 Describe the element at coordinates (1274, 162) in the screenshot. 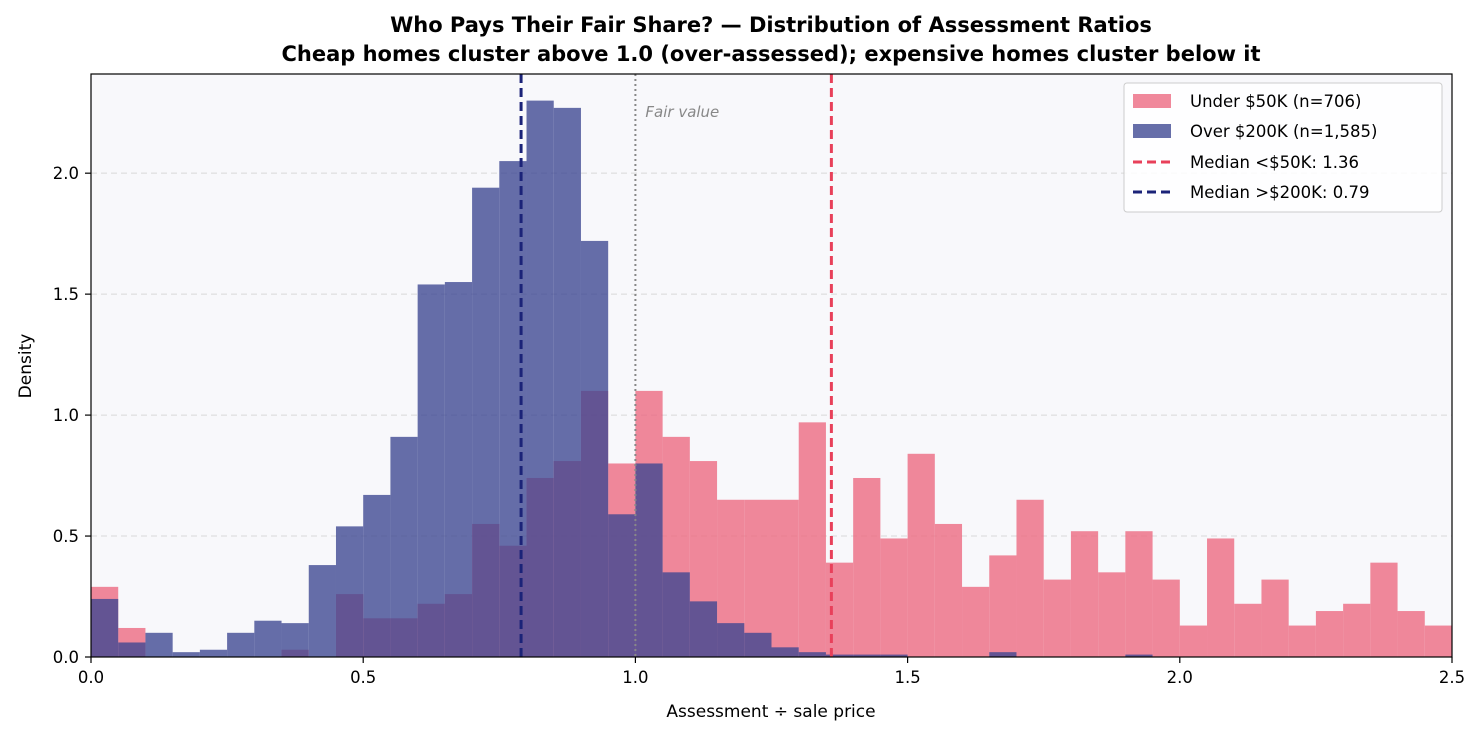

I see `legend-label-median-under-50k: Median <$50K: 1.36` at that location.